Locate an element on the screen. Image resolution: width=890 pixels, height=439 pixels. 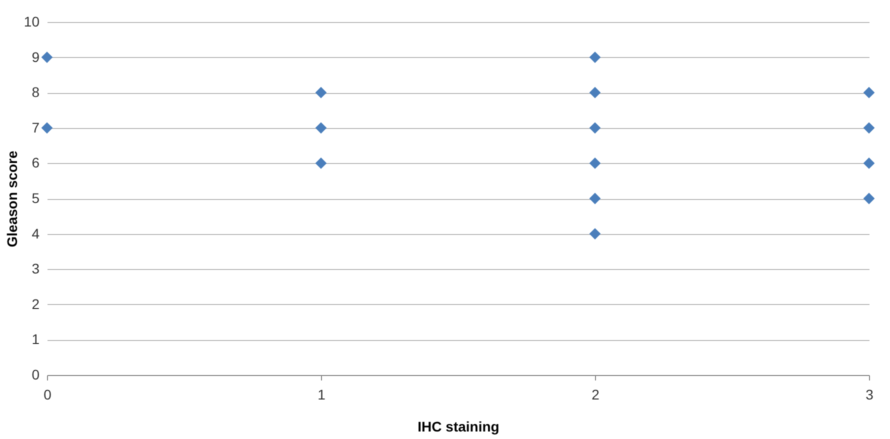
y-tick-label: 7 is located at coordinates (36, 127).